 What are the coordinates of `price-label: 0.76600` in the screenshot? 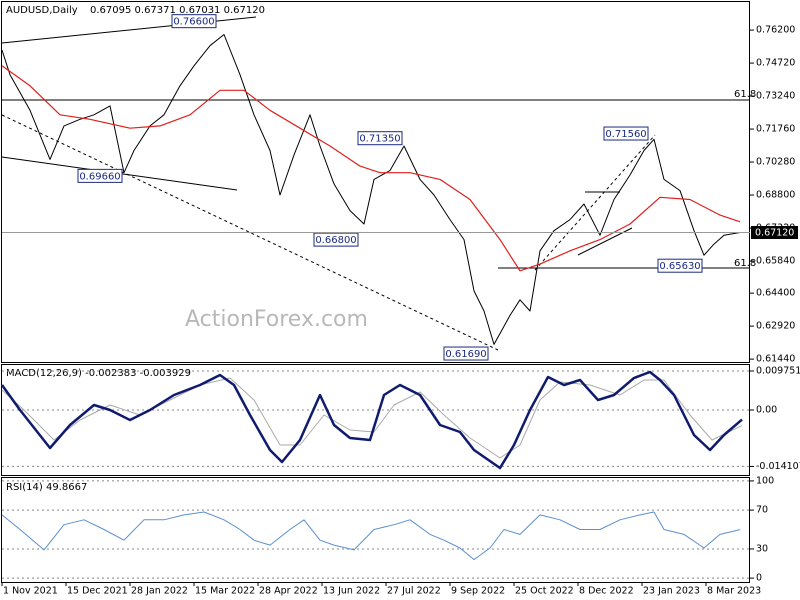 It's located at (193, 22).